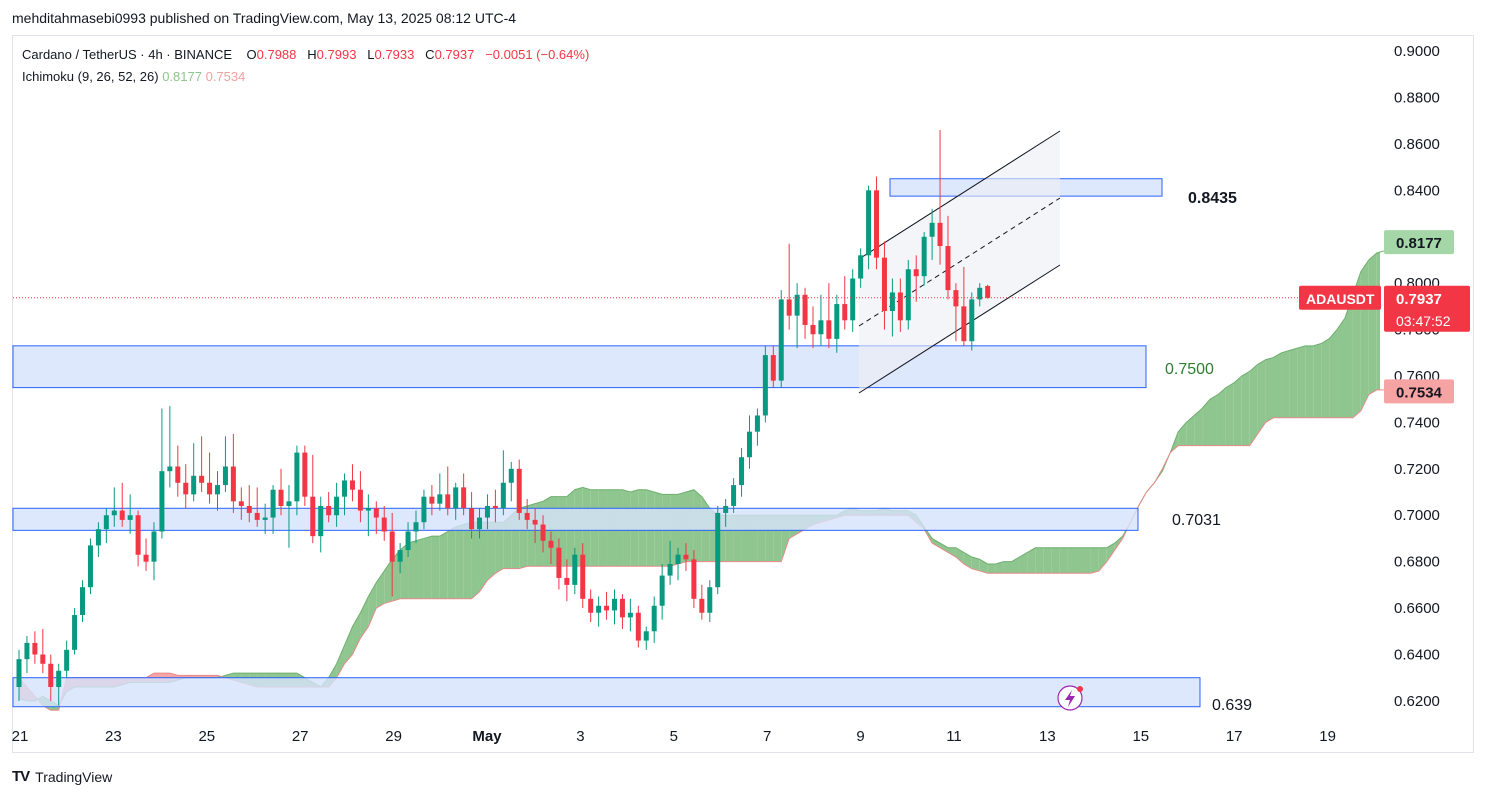 The height and width of the screenshot is (799, 1488). What do you see at coordinates (1196, 520) in the screenshot?
I see `zone-level-label: 0.7031` at bounding box center [1196, 520].